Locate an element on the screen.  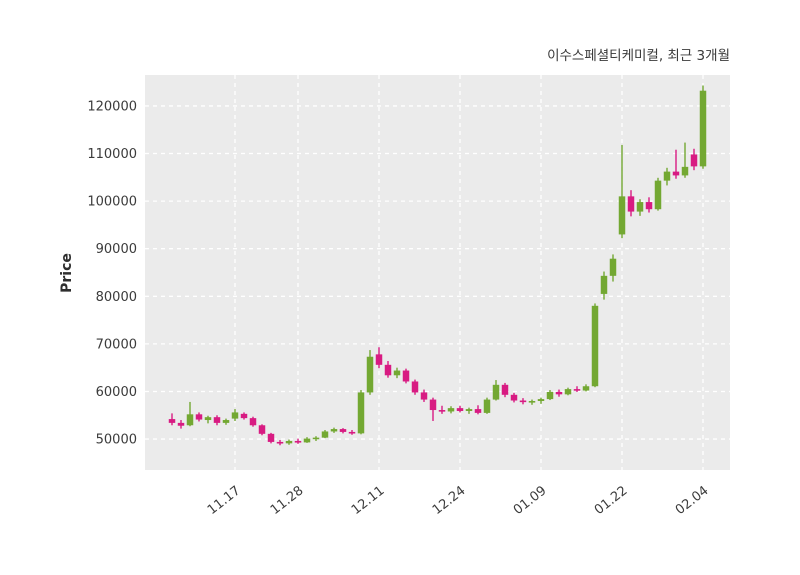
y-axis-label: Price is located at coordinates (67, 273).